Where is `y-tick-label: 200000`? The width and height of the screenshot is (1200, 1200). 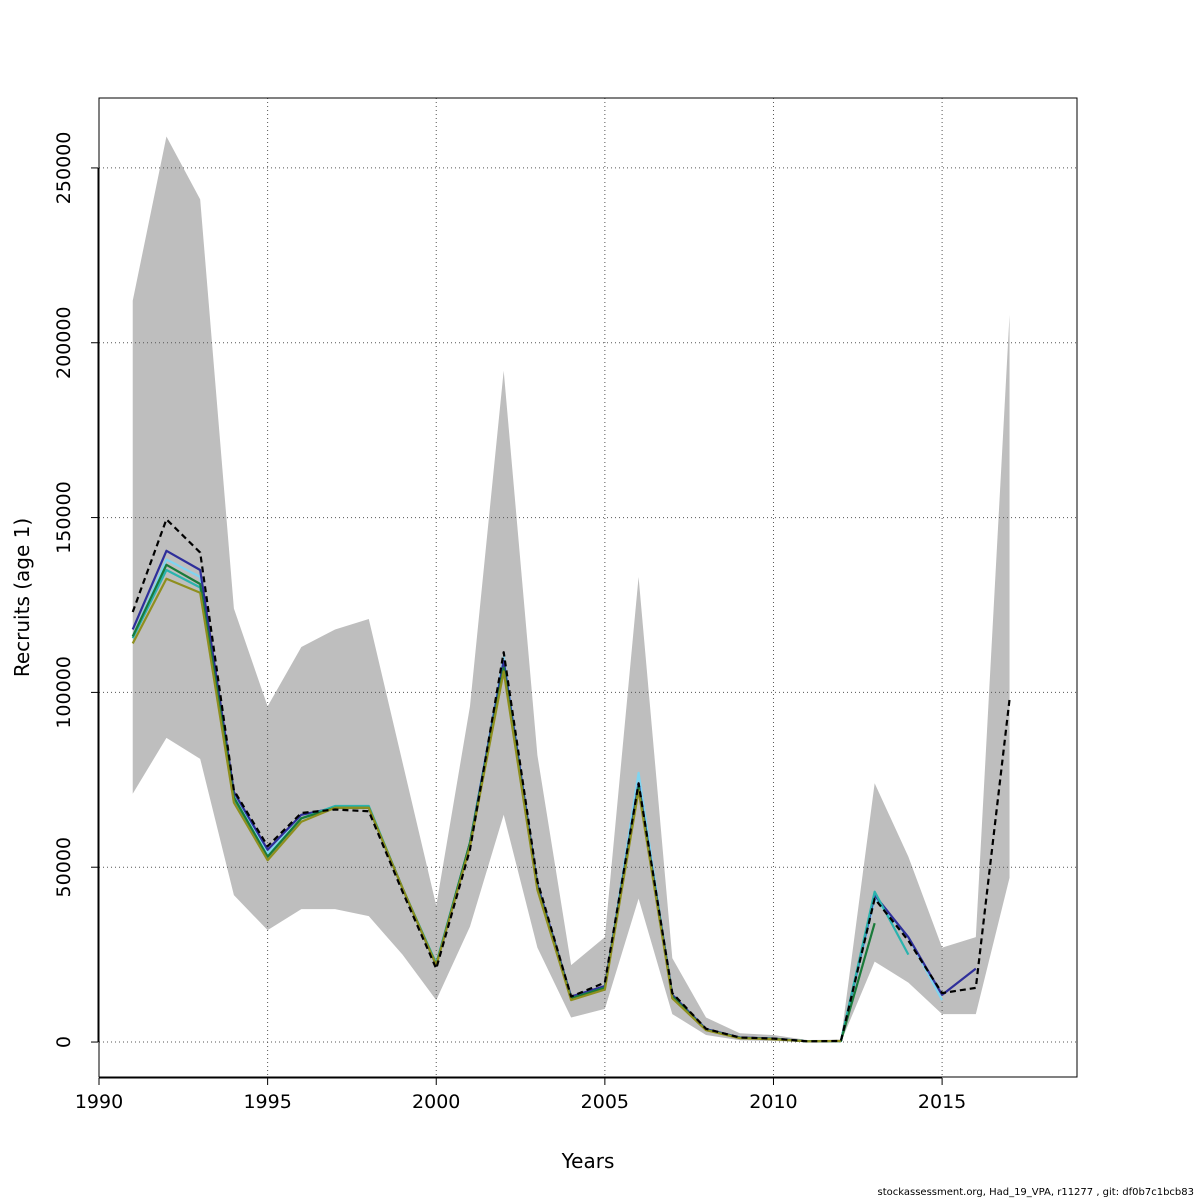 y-tick-label: 200000 is located at coordinates (64, 342).